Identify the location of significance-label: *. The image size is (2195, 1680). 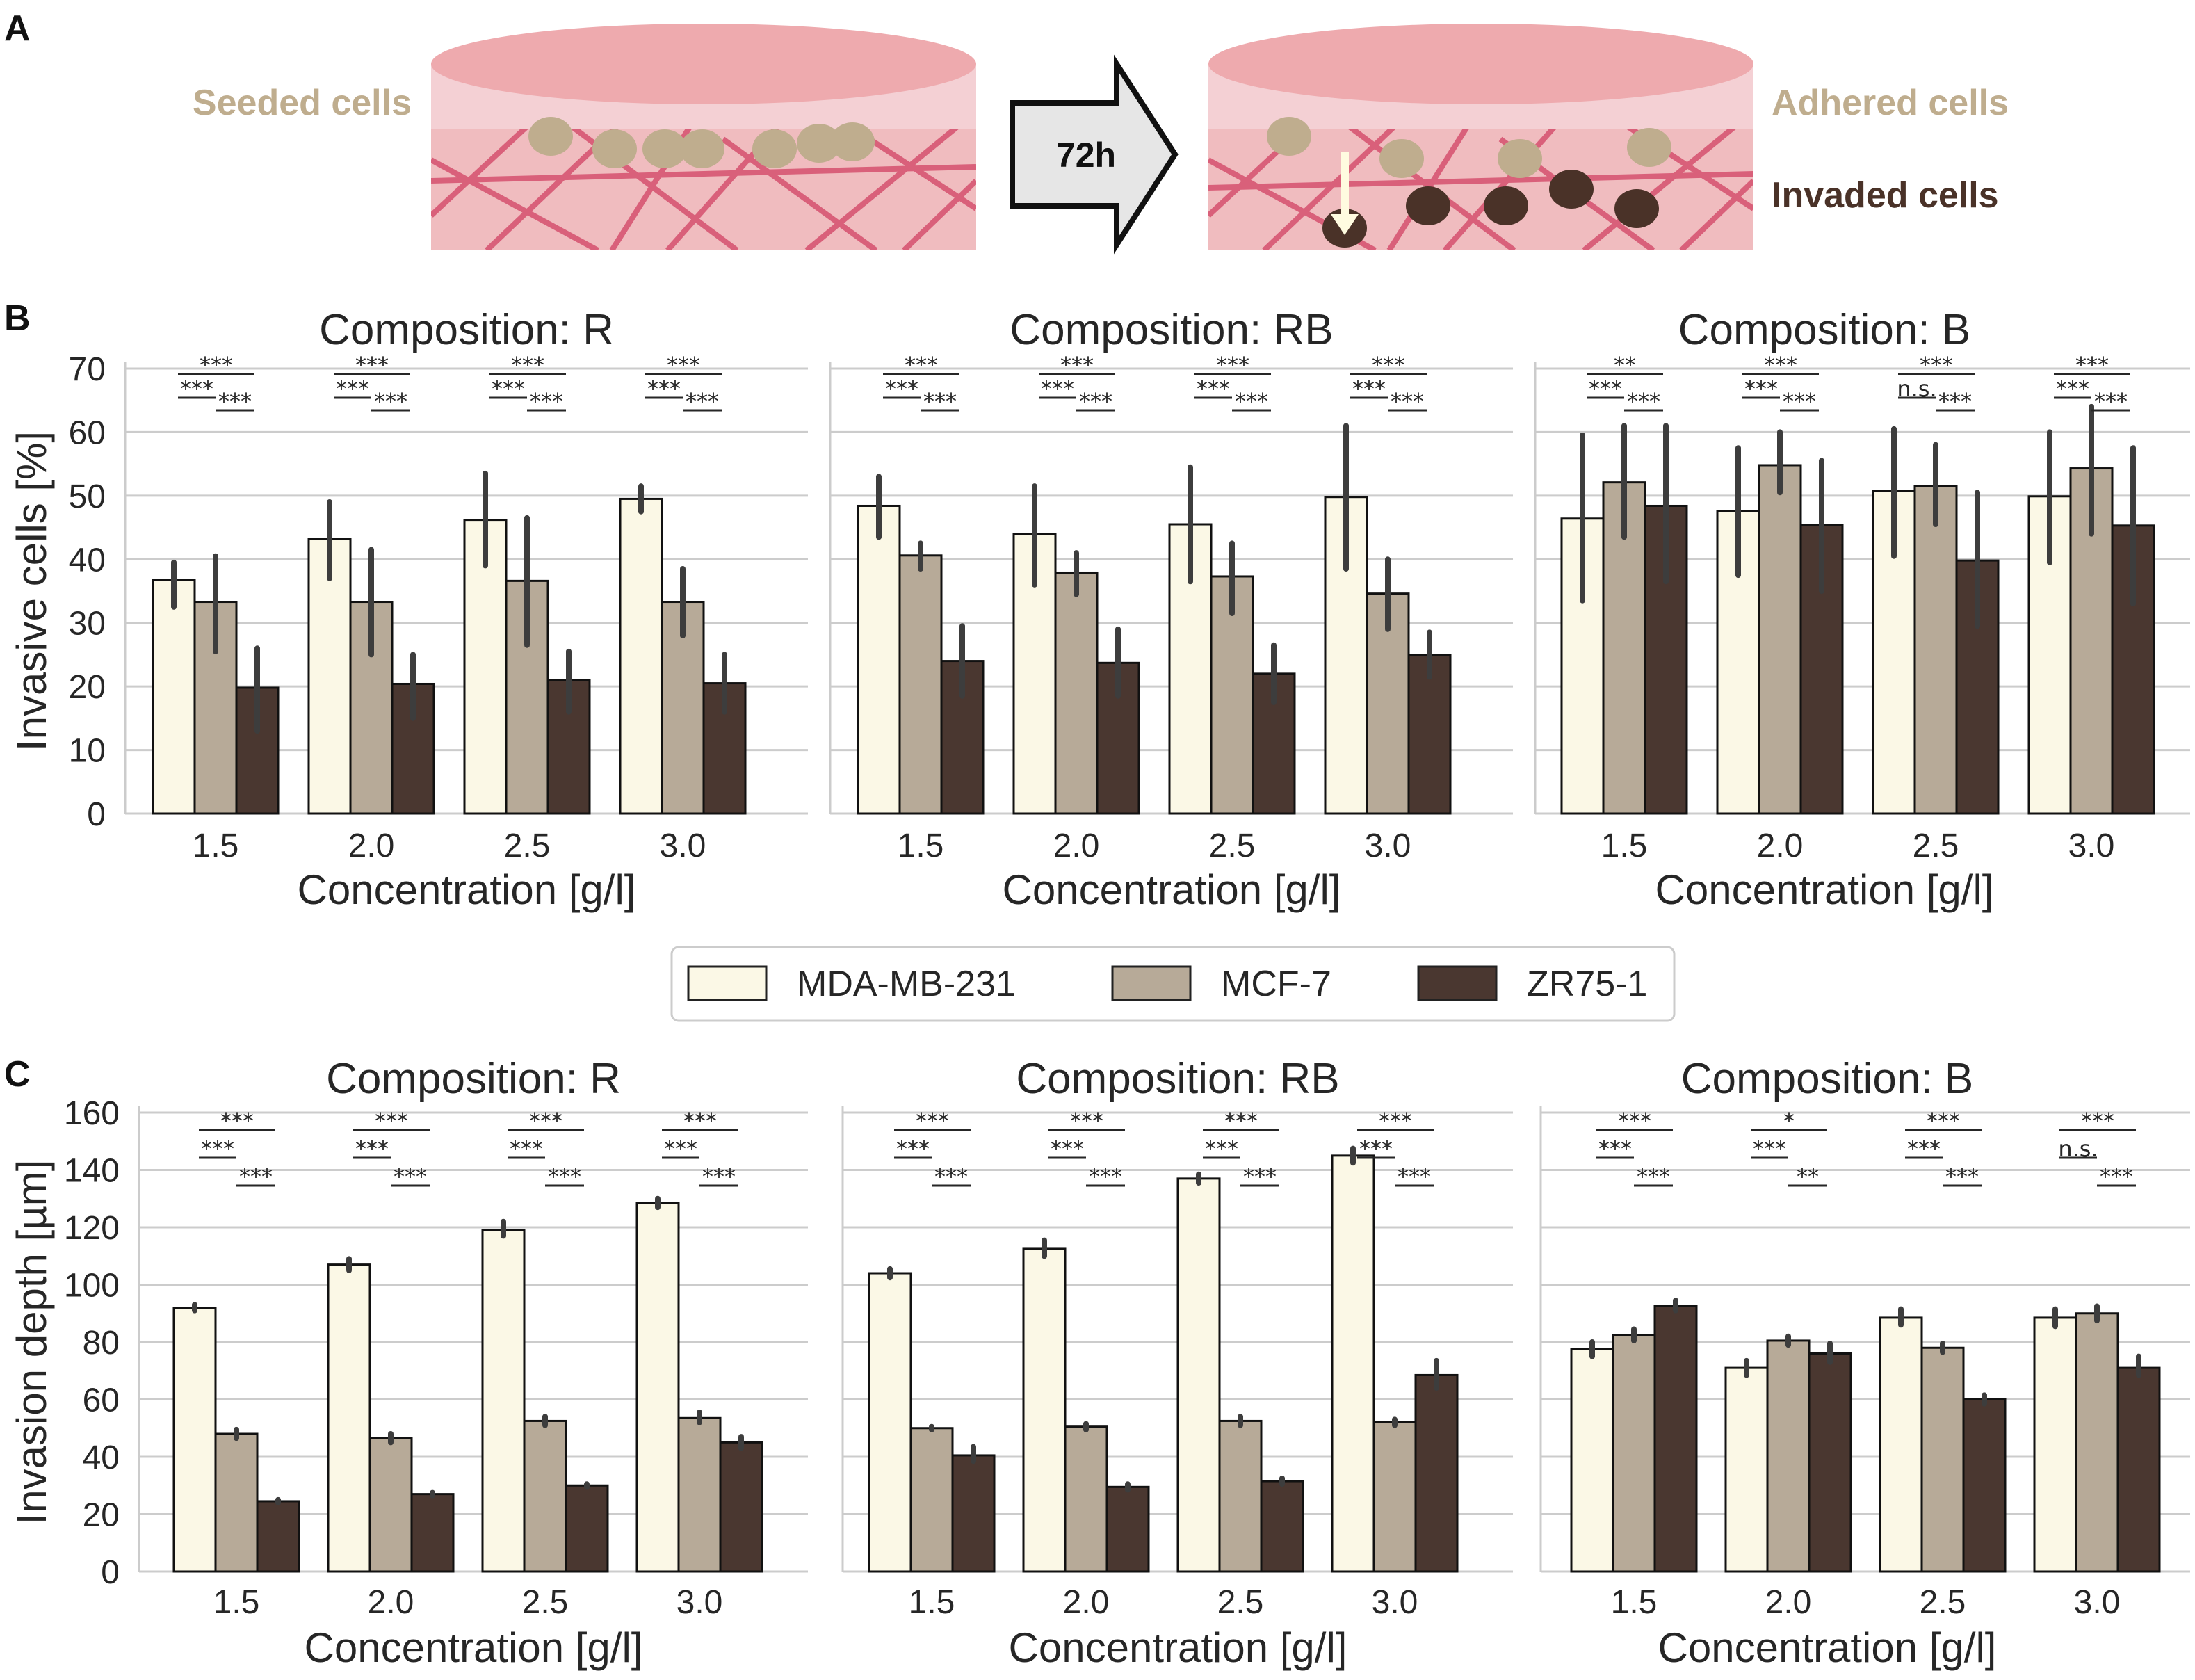
(1789, 1121).